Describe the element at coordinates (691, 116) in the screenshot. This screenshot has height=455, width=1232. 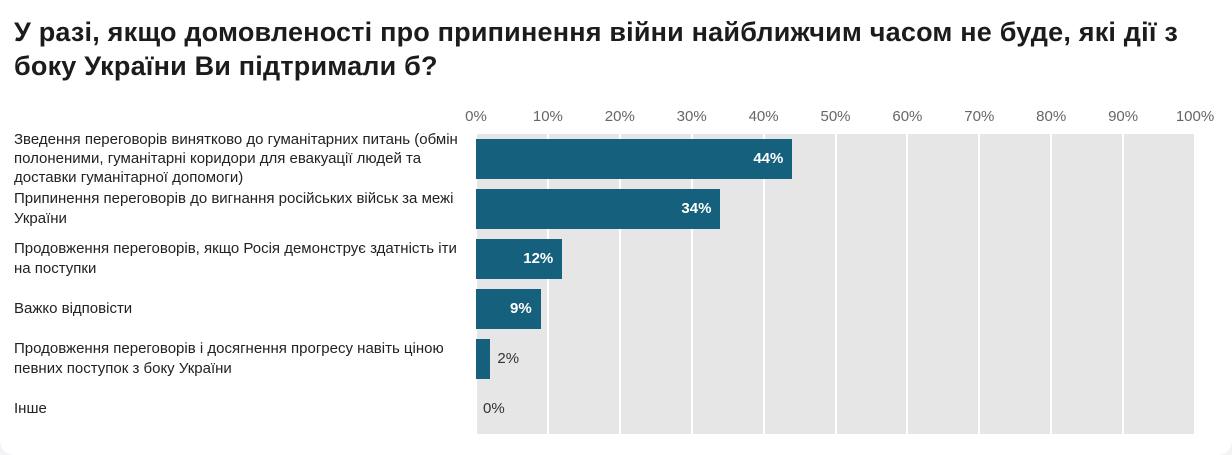
I see `x-axis-tick: 30%` at that location.